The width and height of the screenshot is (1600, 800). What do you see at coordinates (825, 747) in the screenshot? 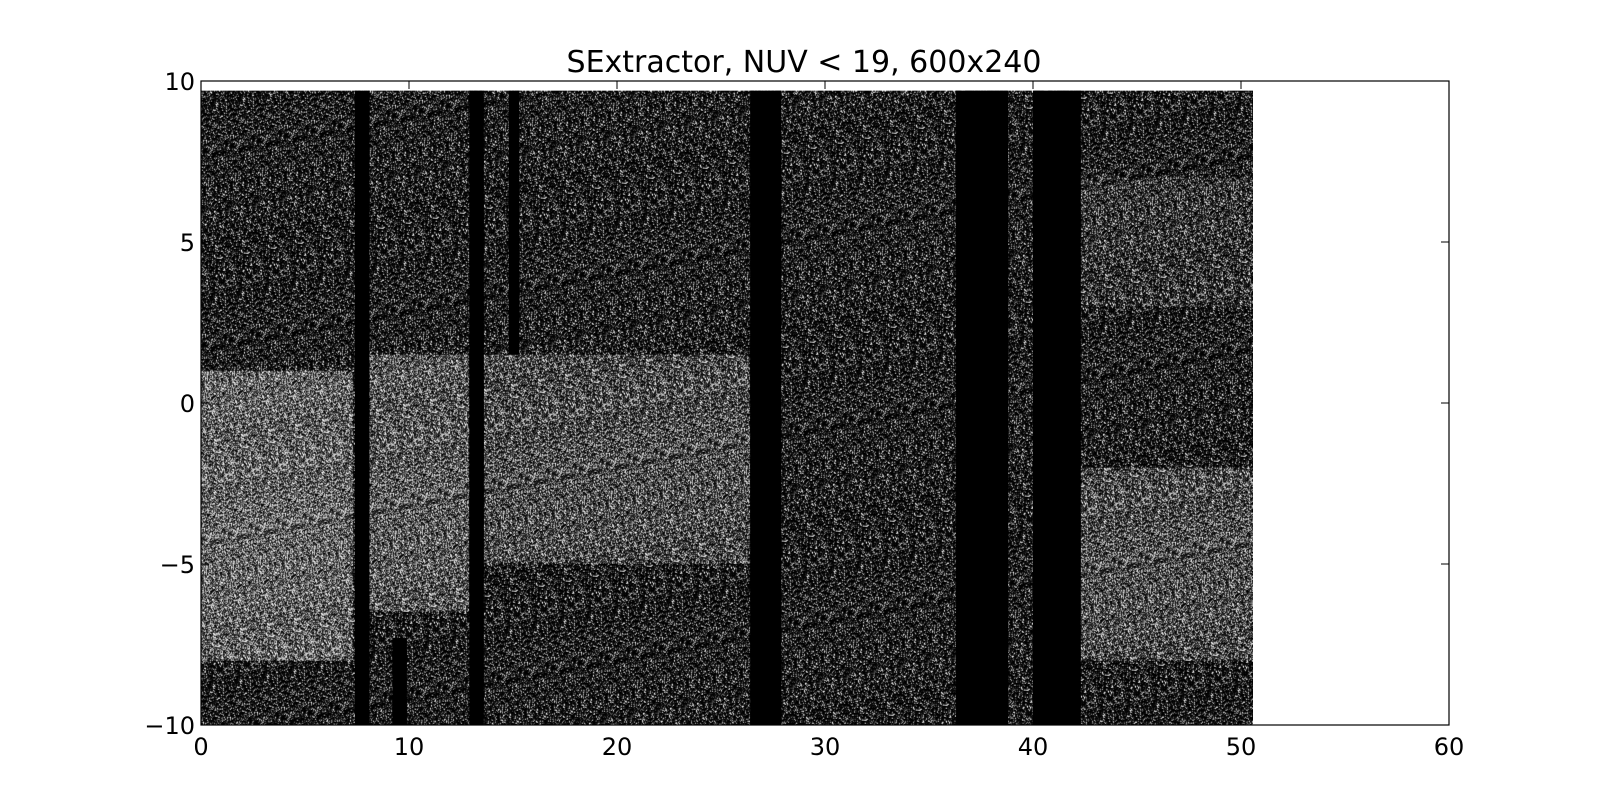
I see `x-tick-label: 30` at bounding box center [825, 747].